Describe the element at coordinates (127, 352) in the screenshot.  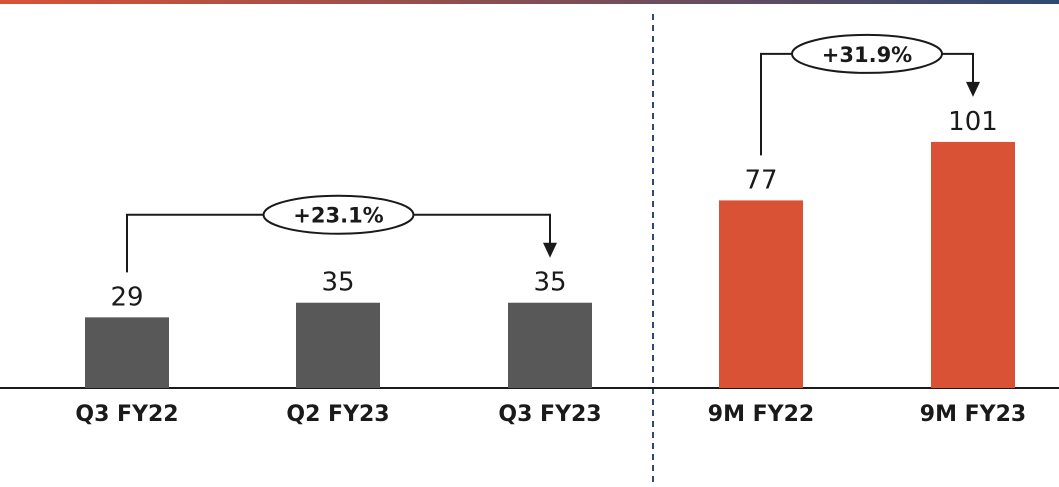
I see `bar-q3-fy22` at that location.